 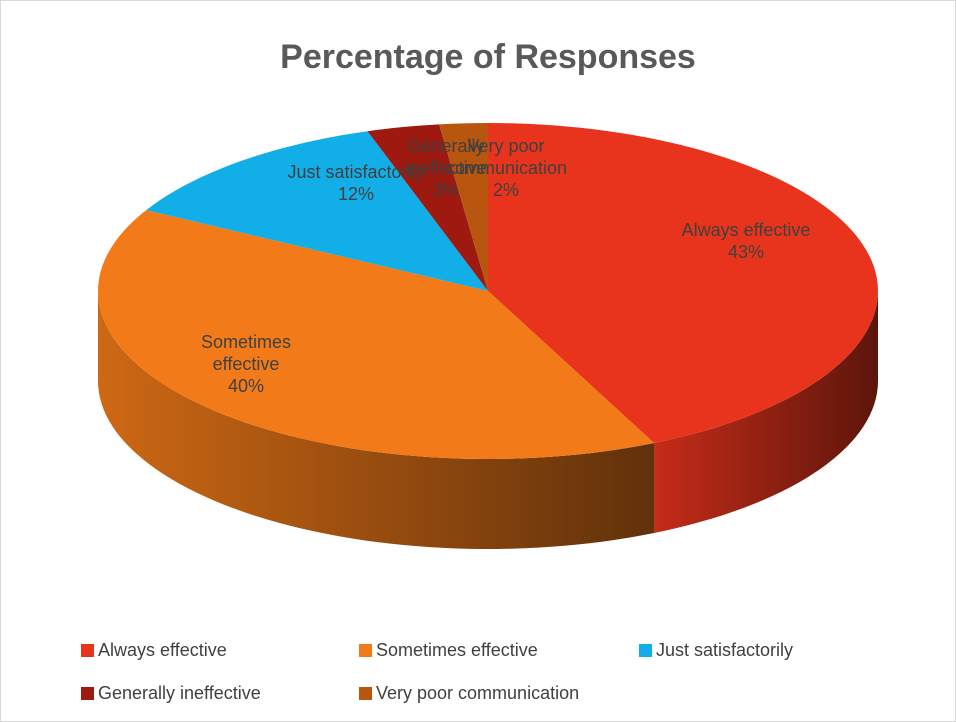 What do you see at coordinates (446, 157) in the screenshot?
I see `data-label-name: Generally ineffective` at bounding box center [446, 157].